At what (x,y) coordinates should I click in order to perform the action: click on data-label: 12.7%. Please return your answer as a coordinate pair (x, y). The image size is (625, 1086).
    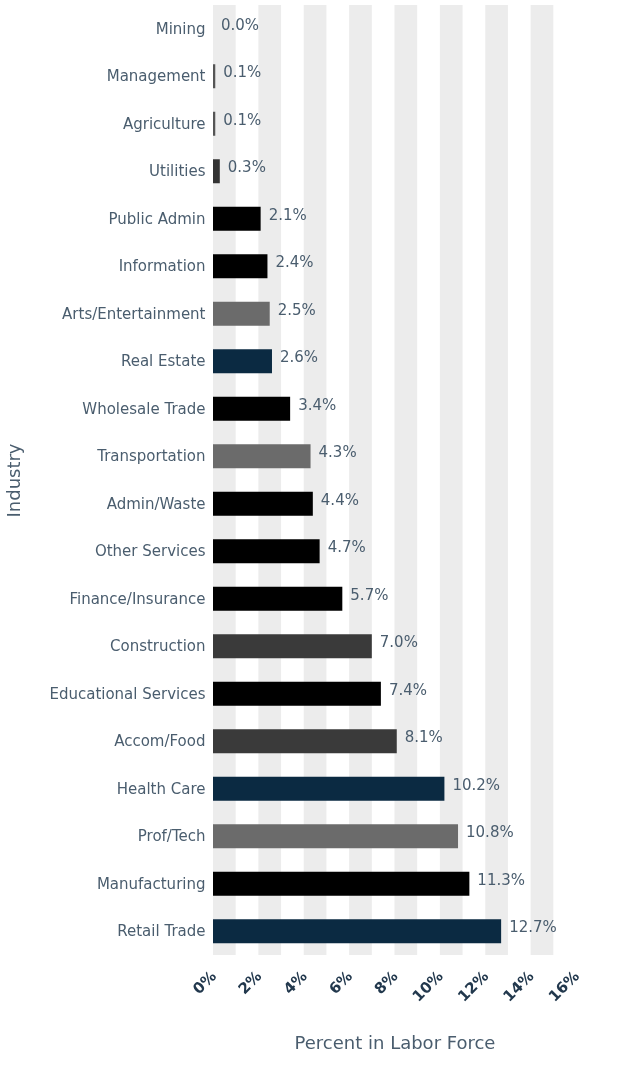
    Looking at the image, I should click on (533, 927).